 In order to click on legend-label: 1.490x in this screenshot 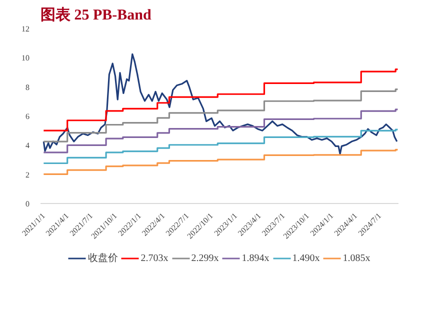, I will do `click(306, 258)`.